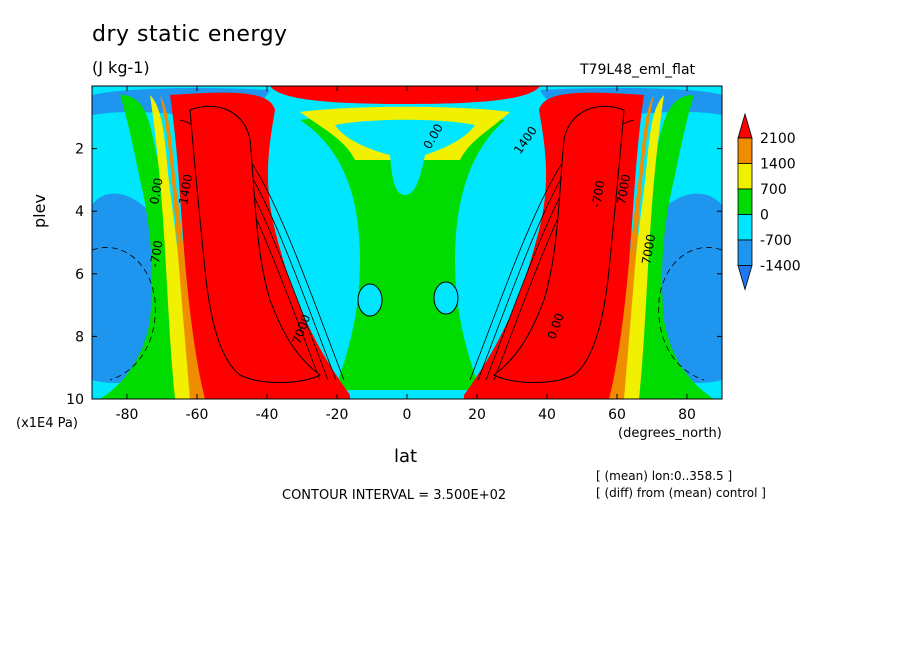 The width and height of the screenshot is (904, 654). Describe the element at coordinates (75, 400) in the screenshot. I see `y-tick-label: 10` at that location.